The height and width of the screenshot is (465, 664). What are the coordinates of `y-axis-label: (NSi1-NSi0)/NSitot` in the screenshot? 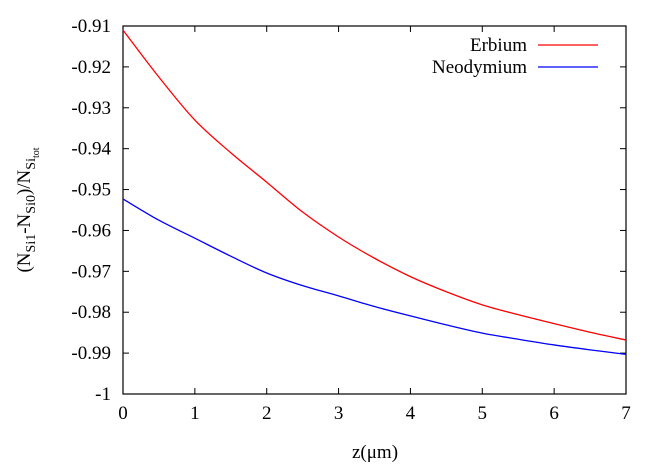 It's located at (28, 209).